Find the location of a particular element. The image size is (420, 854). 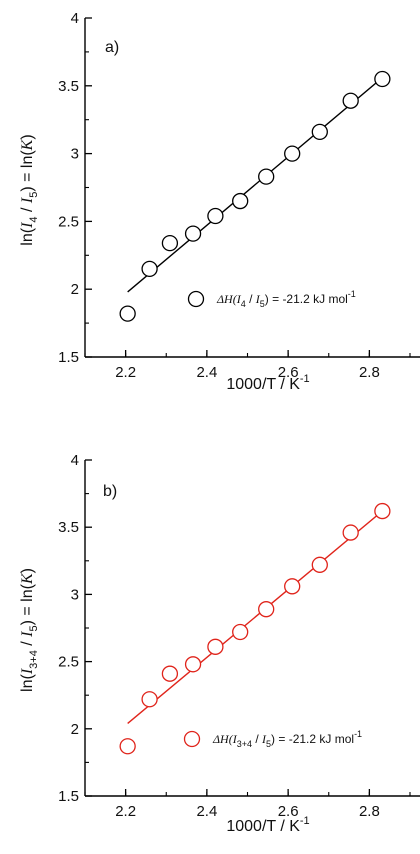

y-axis-title: ln(I3+4 / I5) = ln(K) is located at coordinates (29, 630).